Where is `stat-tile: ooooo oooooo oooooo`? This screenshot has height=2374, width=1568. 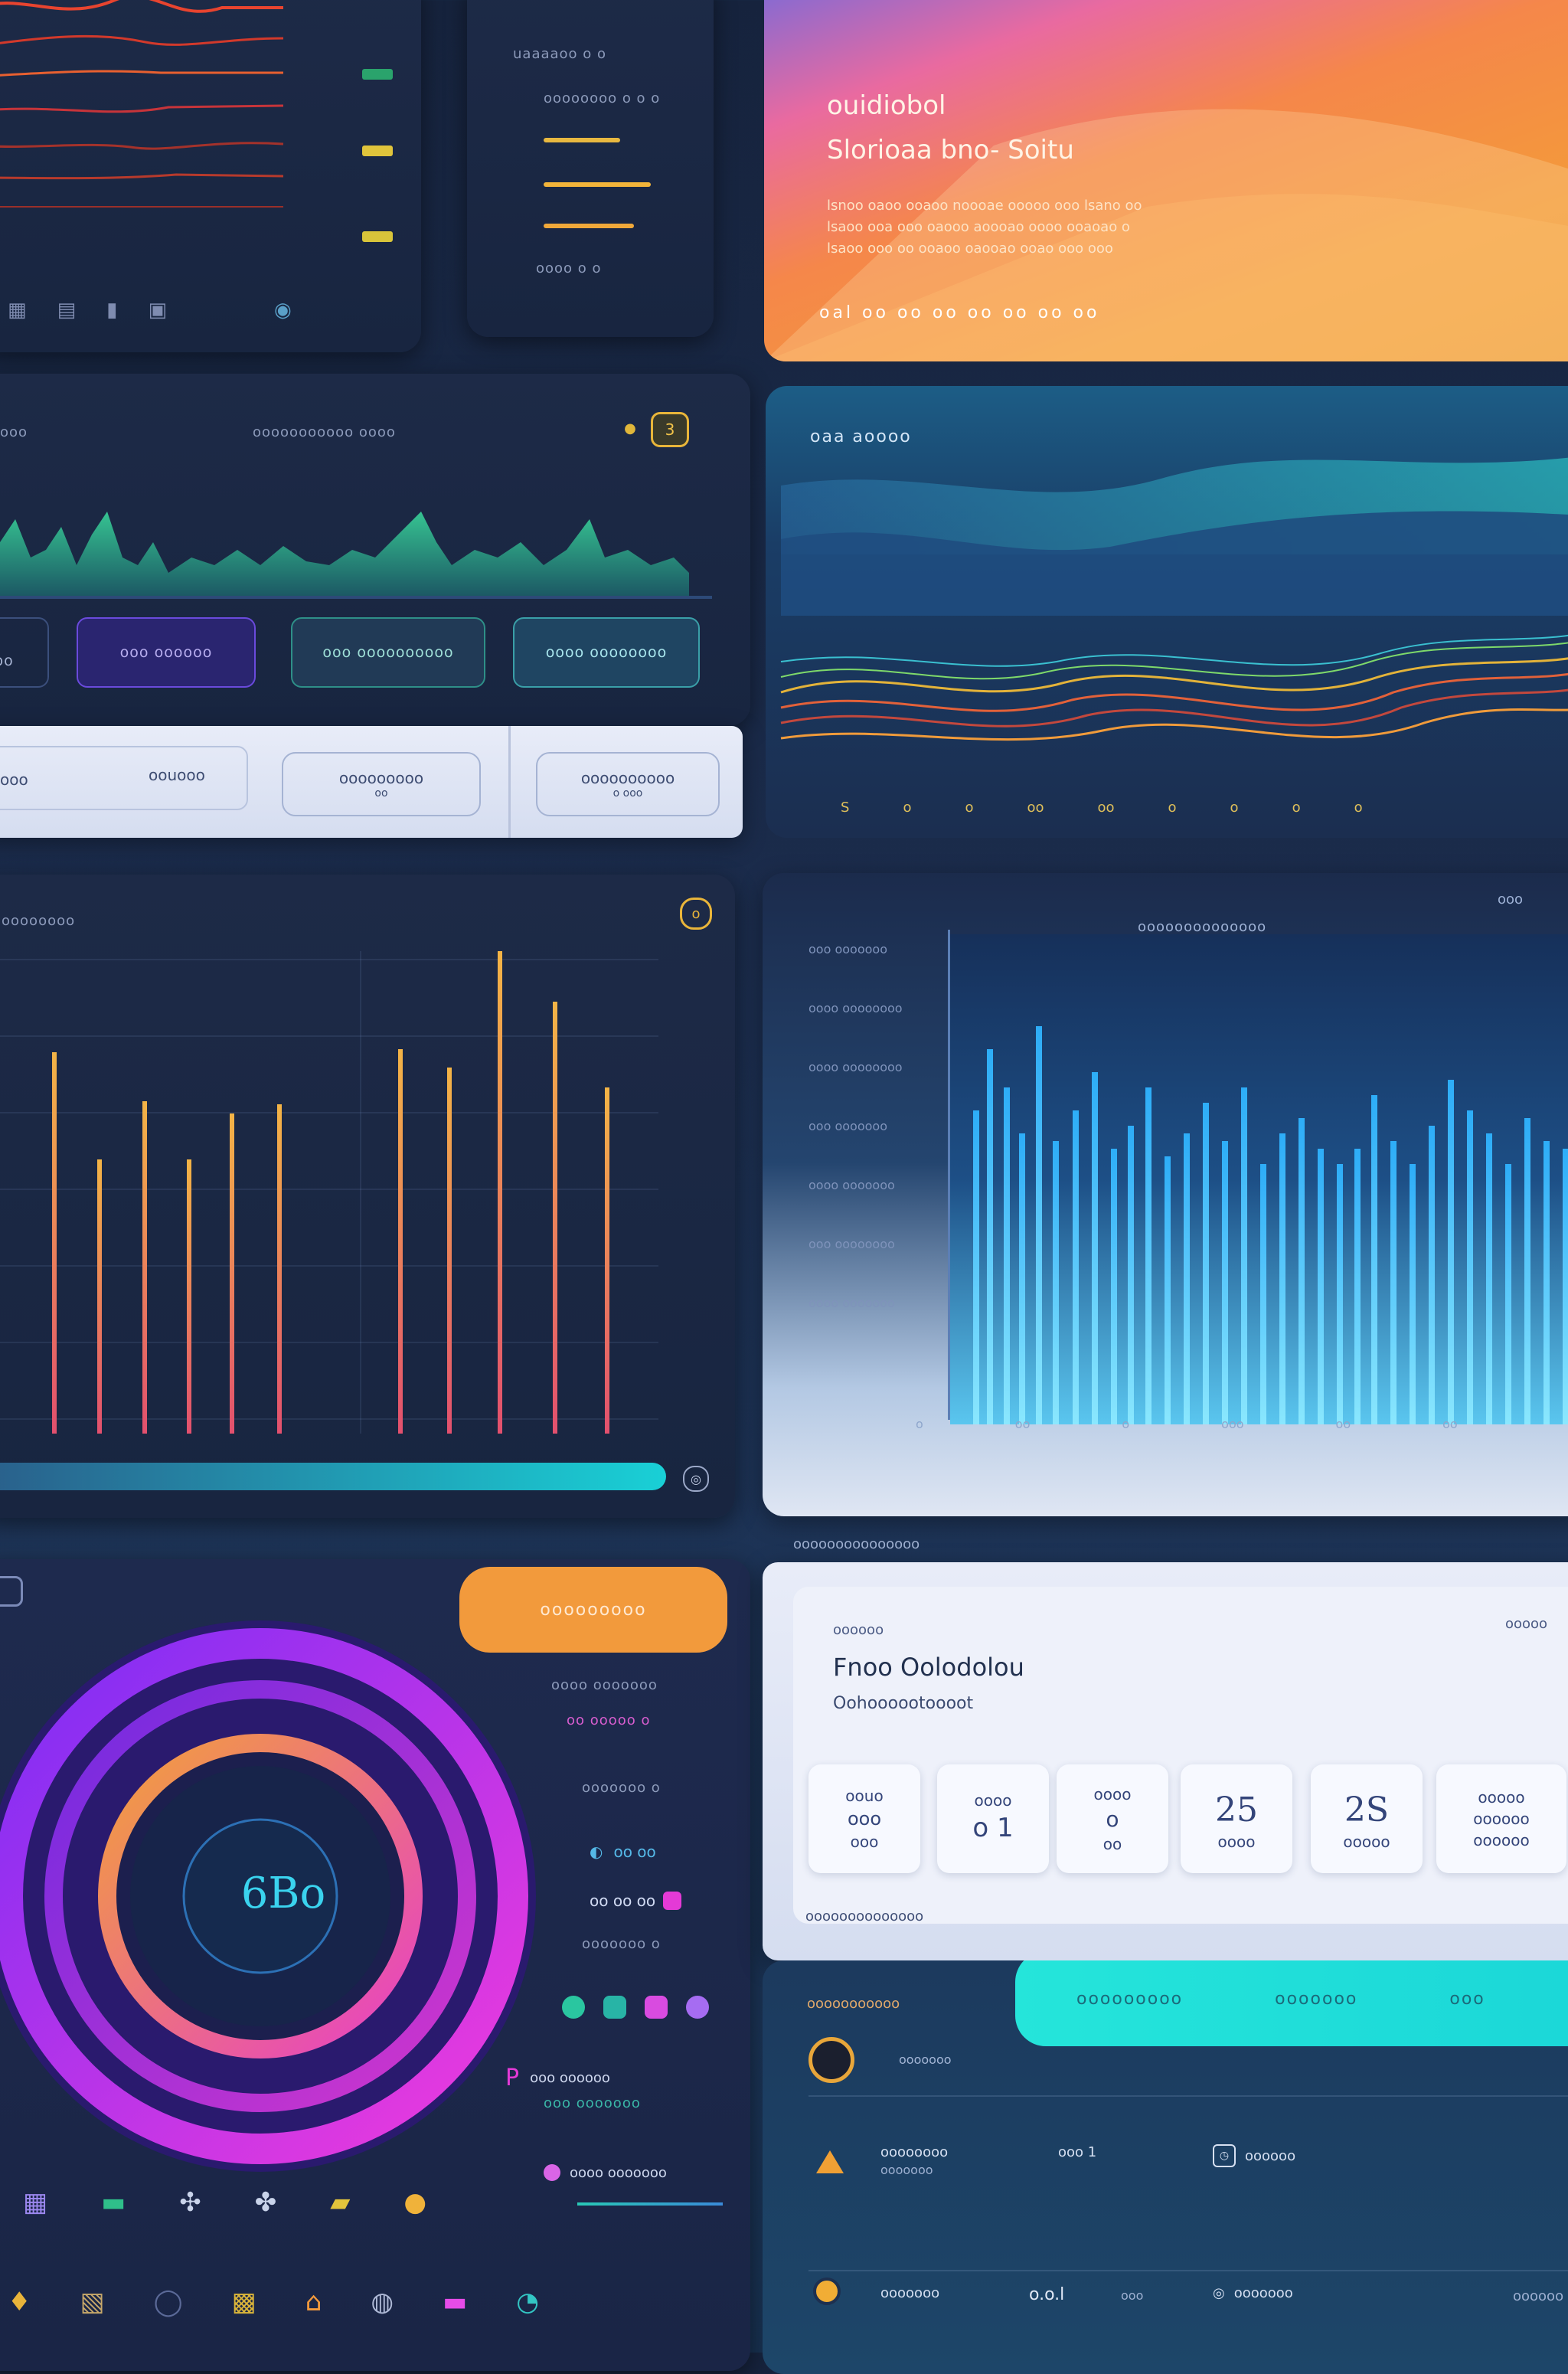 stat-tile: ooooo oooooo oooooo is located at coordinates (1501, 1818).